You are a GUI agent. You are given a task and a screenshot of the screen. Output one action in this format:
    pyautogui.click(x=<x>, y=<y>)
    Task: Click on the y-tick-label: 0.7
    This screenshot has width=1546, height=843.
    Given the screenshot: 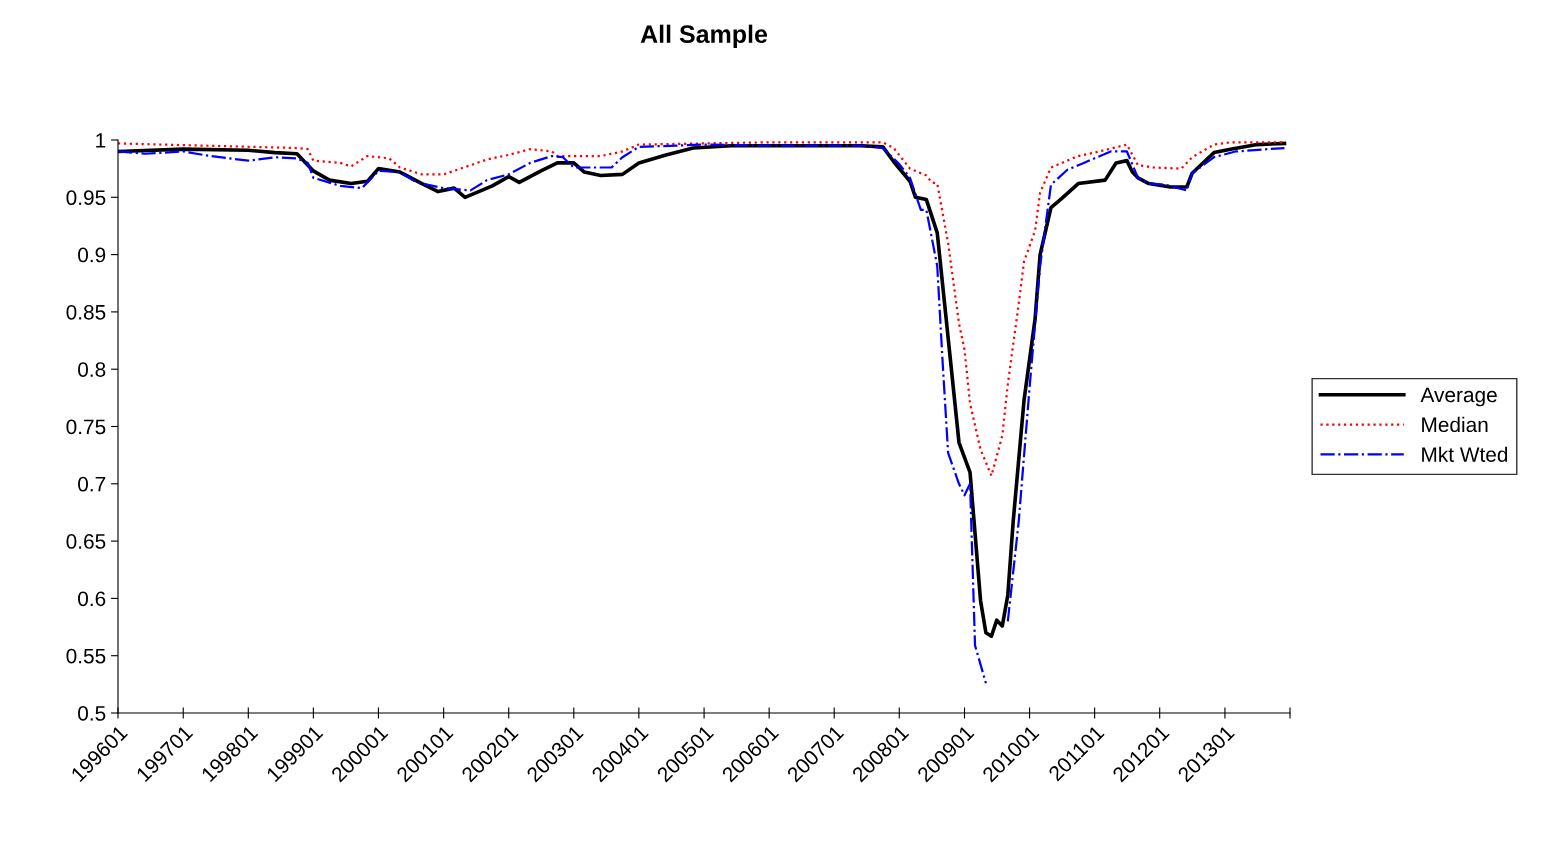 What is the action you would take?
    pyautogui.click(x=92, y=484)
    